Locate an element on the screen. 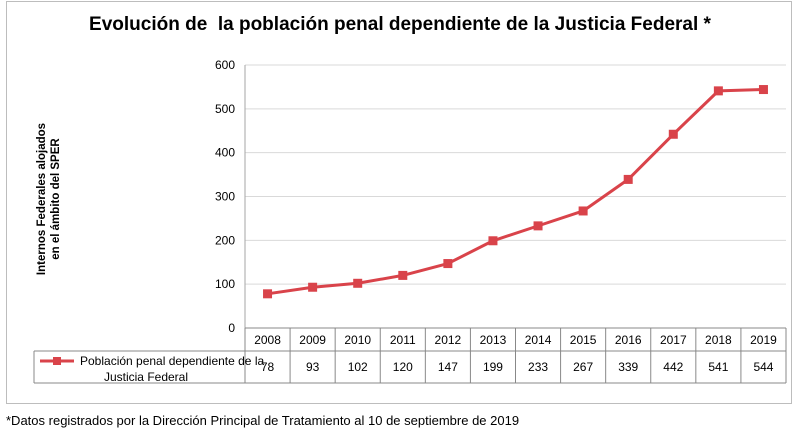 The height and width of the screenshot is (445, 800). data-label: 442 is located at coordinates (673, 367).